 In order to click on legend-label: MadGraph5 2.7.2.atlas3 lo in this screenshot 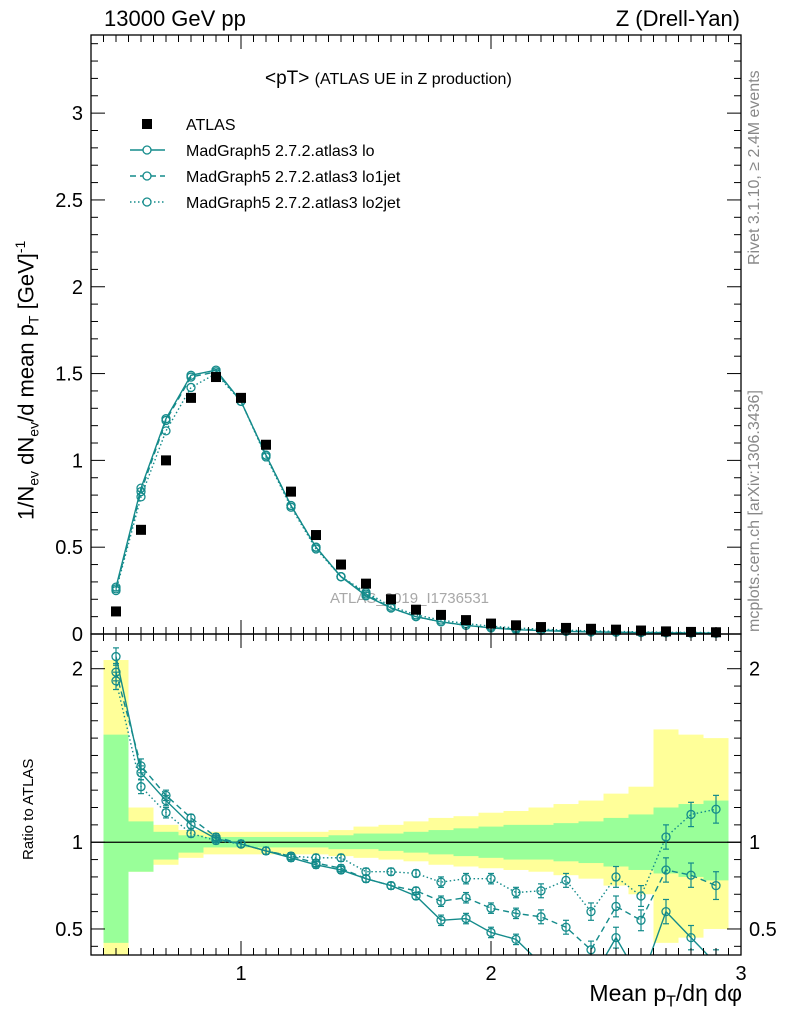, I will do `click(280, 151)`.